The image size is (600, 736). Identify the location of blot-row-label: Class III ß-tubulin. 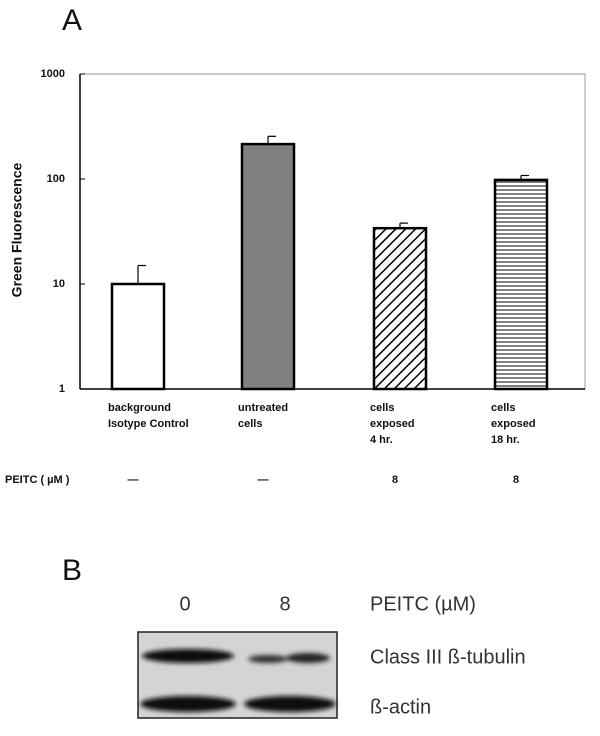
(448, 657).